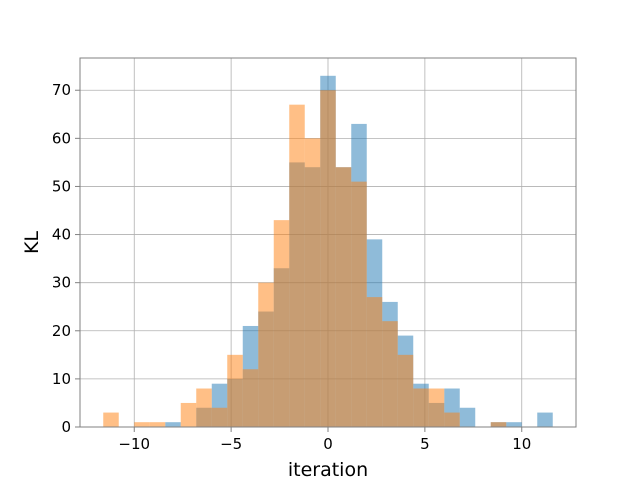 Image resolution: width=640 pixels, height=480 pixels. I want to click on x-tick-label: 10, so click(521, 444).